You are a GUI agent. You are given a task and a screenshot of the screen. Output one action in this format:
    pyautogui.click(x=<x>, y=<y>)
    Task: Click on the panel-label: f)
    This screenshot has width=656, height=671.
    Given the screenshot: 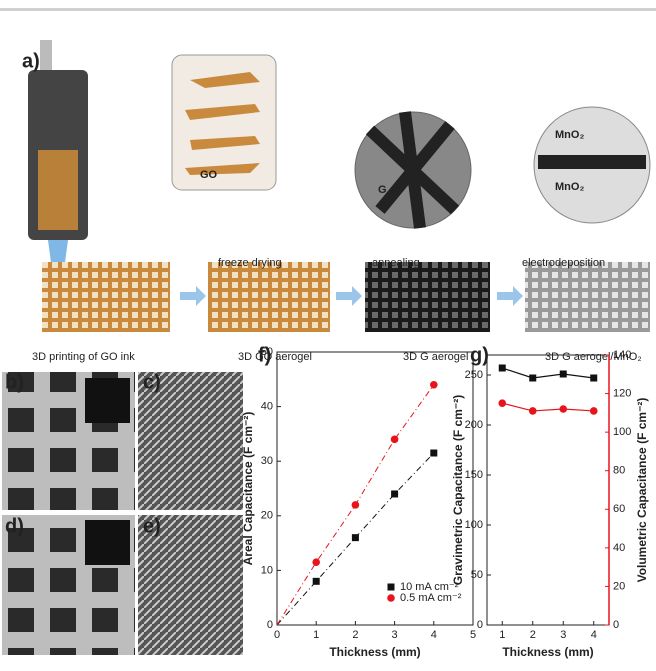 What is the action you would take?
    pyautogui.click(x=264, y=355)
    